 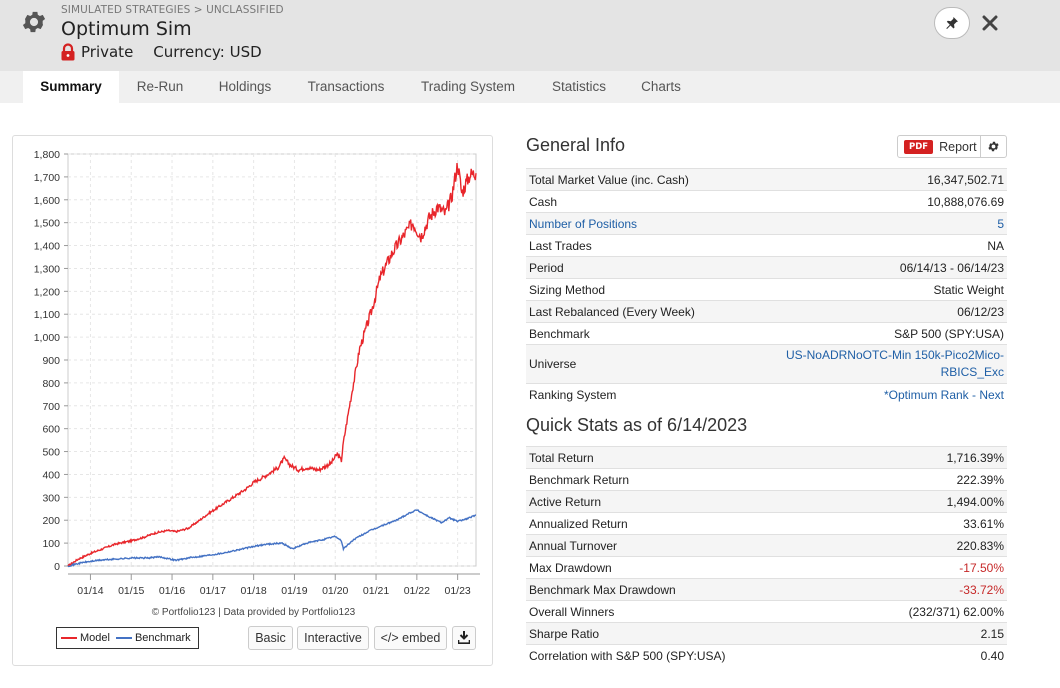 I want to click on table-row: Overall Winners (232/371) 62.00%, so click(x=766, y=611).